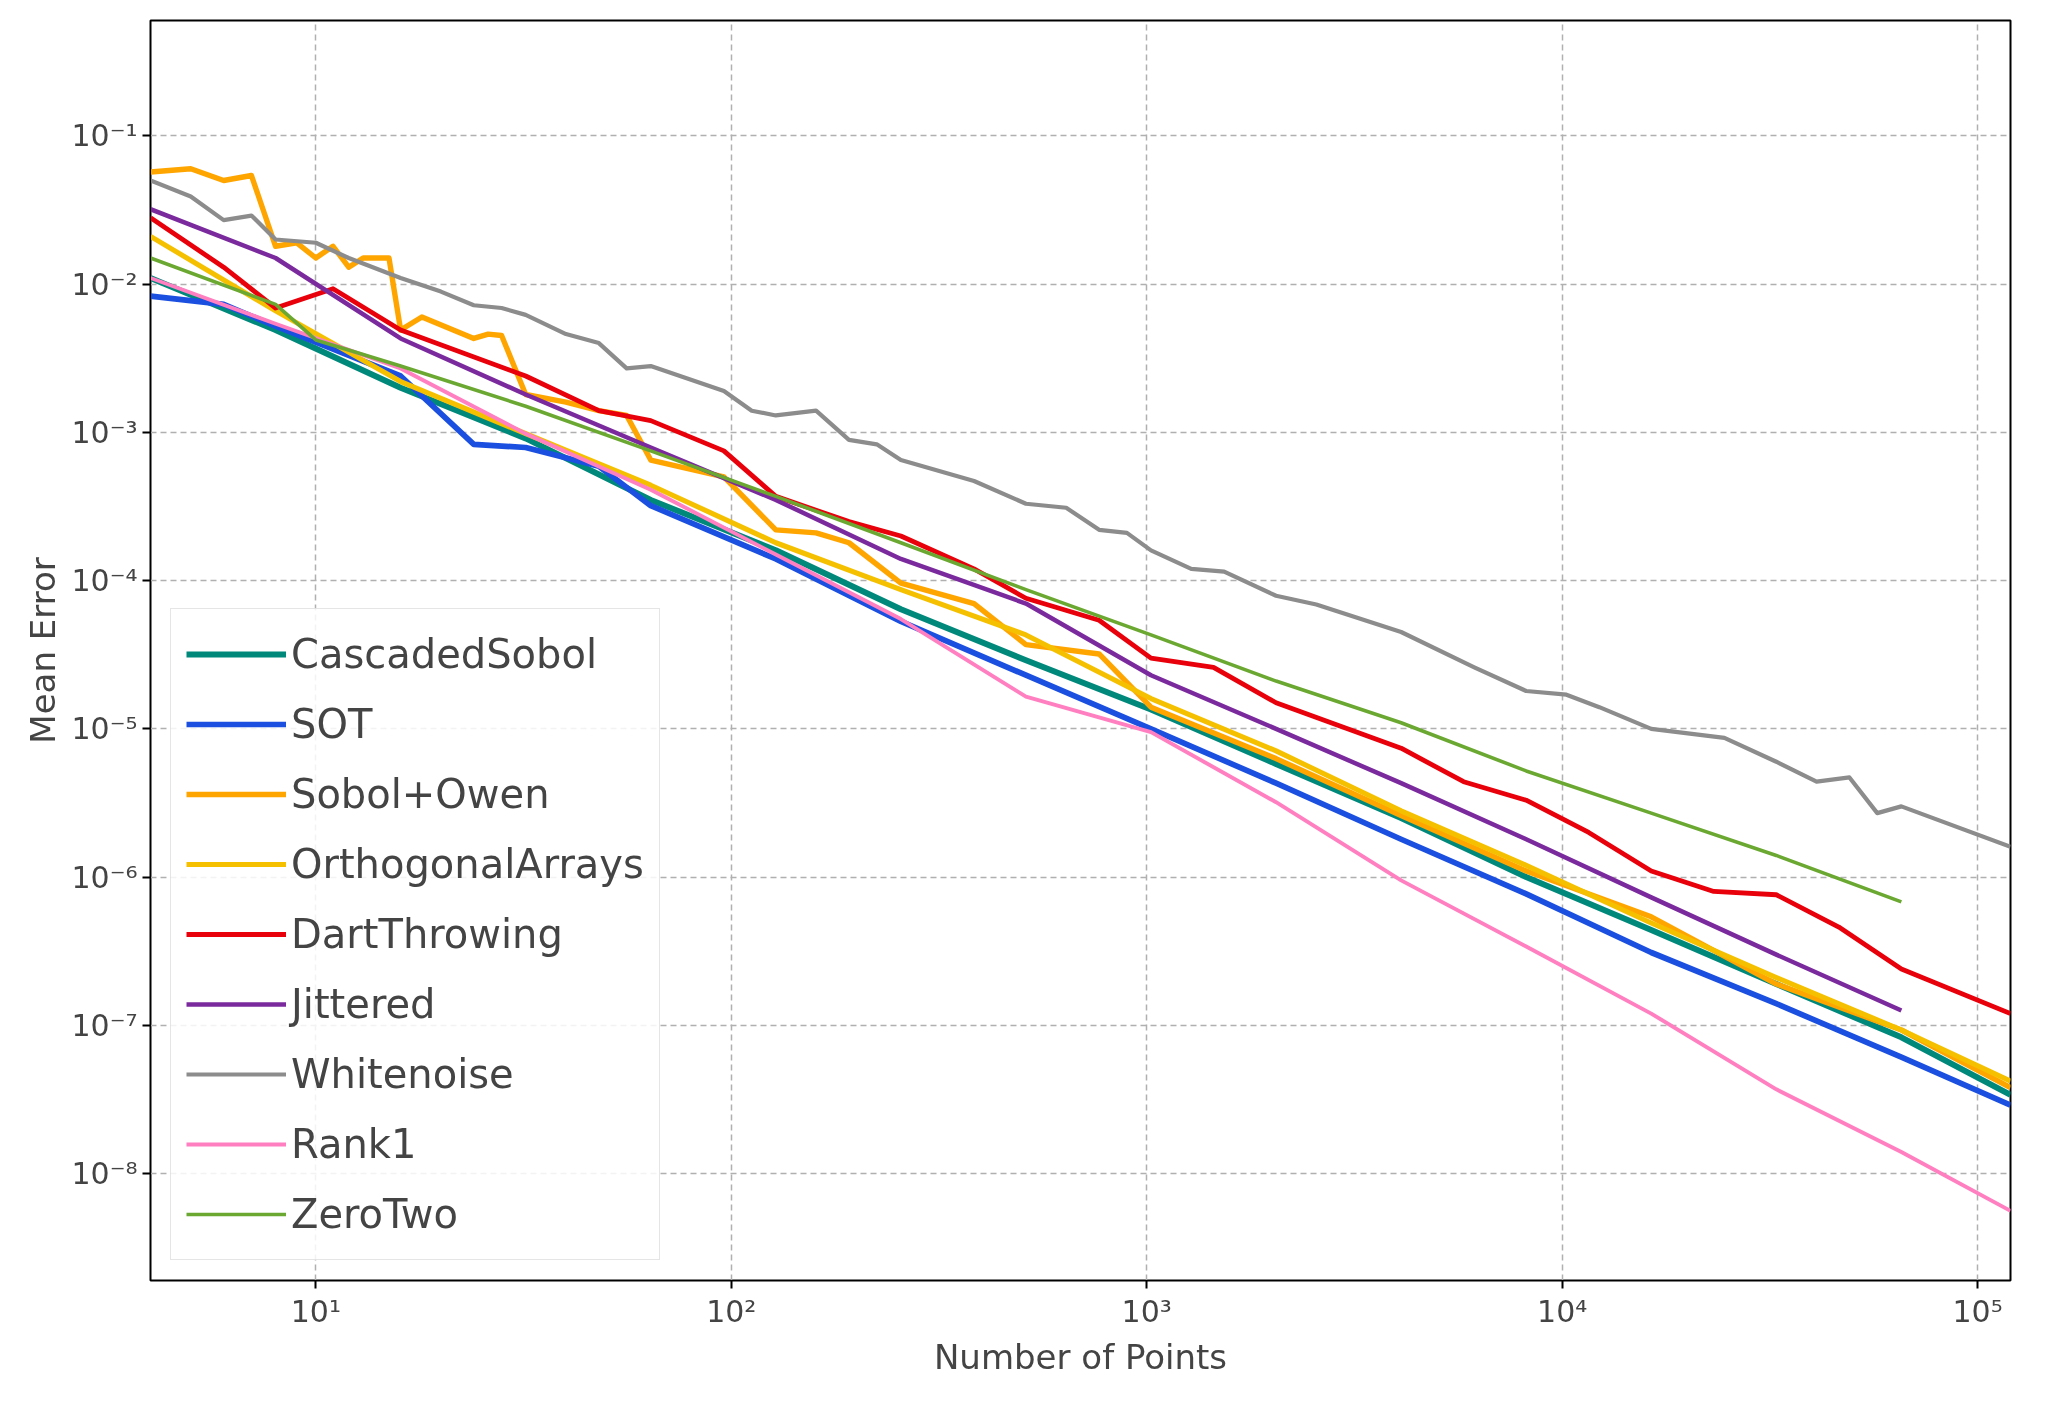  What do you see at coordinates (467, 864) in the screenshot?
I see `legend-label: OrthogonalArrays` at bounding box center [467, 864].